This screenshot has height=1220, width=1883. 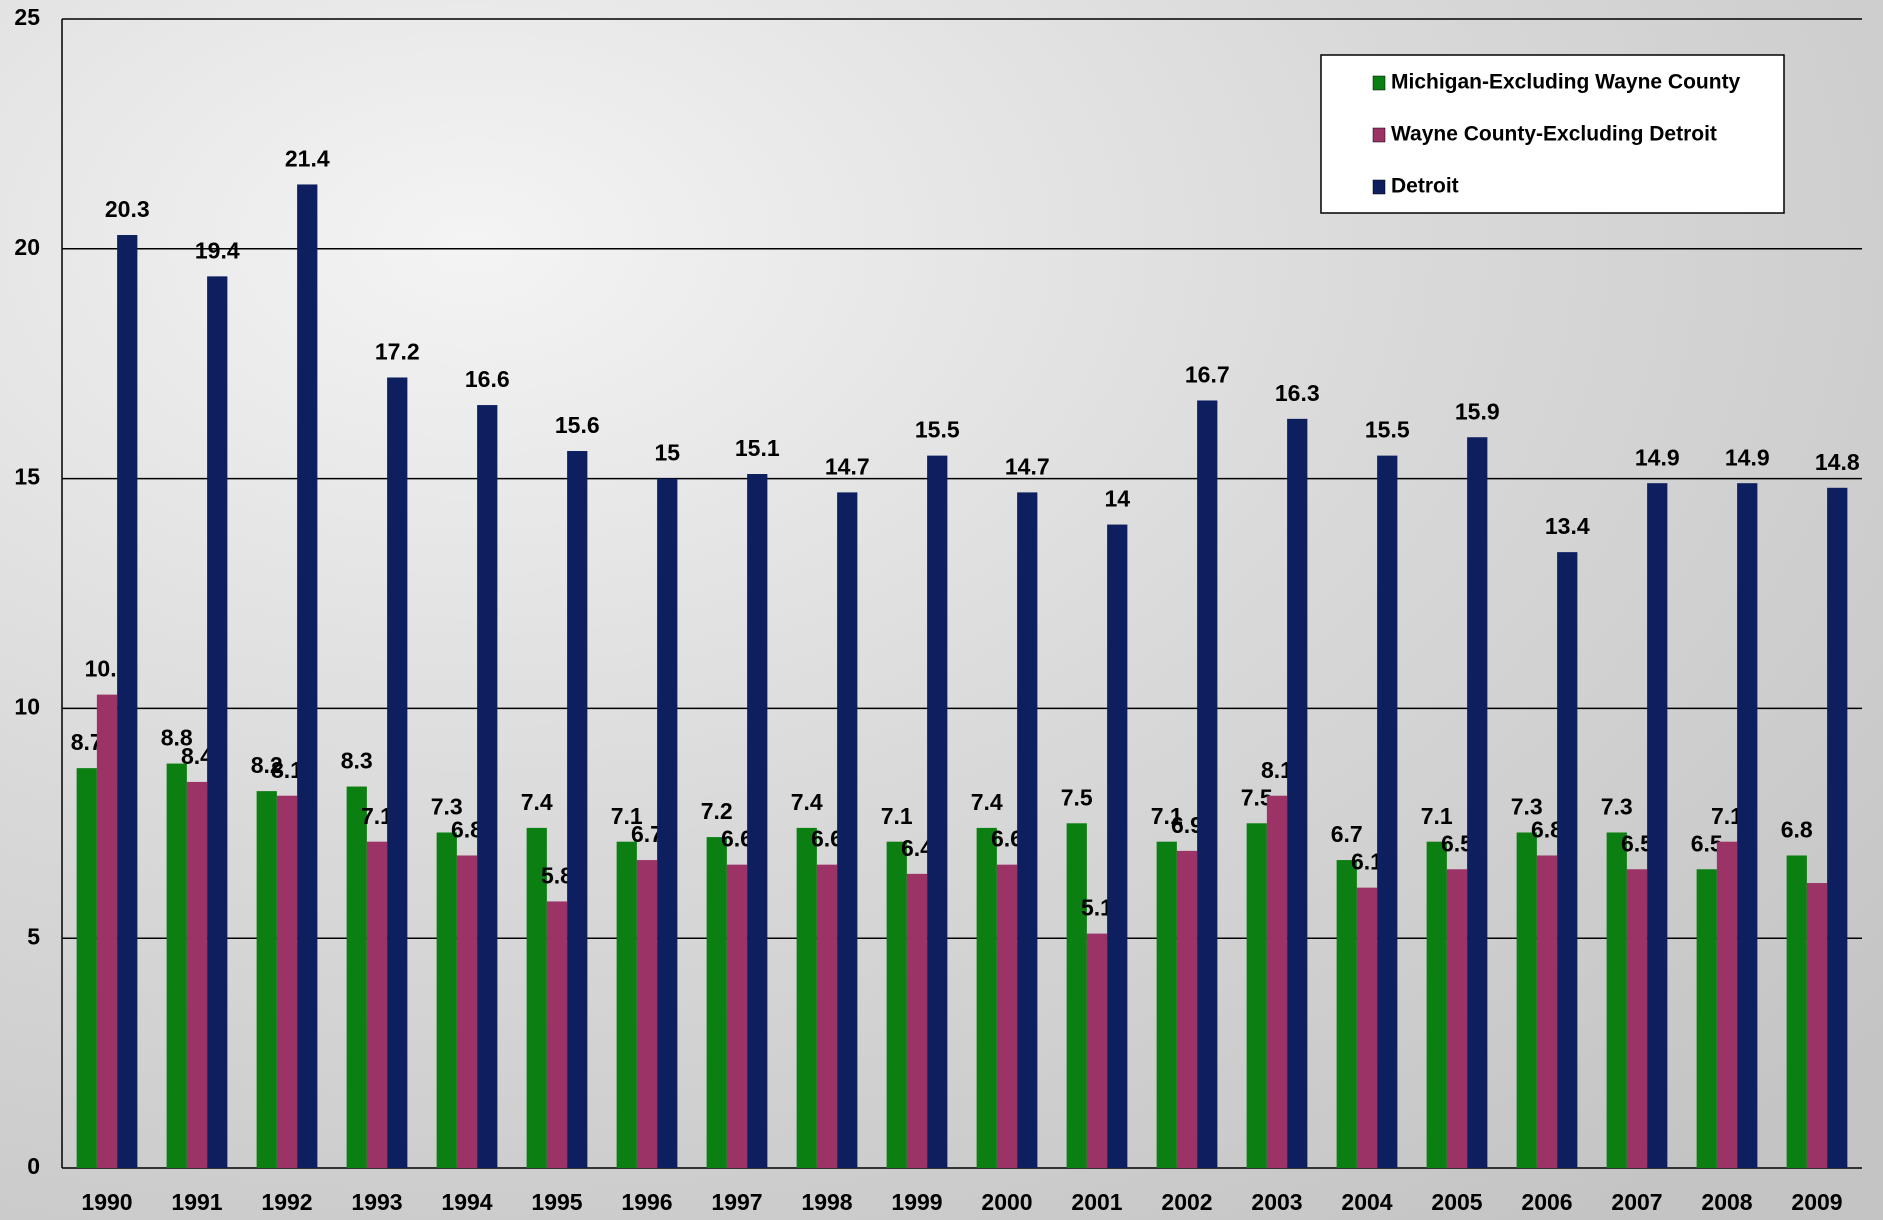 I want to click on y-tick-label: 5, so click(x=33, y=936).